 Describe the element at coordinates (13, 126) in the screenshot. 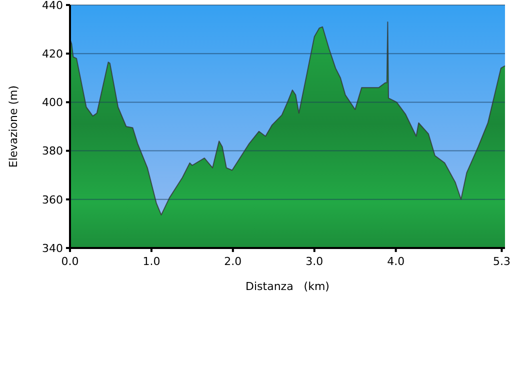

I see `y-axis-title: Elevazione (m)` at that location.